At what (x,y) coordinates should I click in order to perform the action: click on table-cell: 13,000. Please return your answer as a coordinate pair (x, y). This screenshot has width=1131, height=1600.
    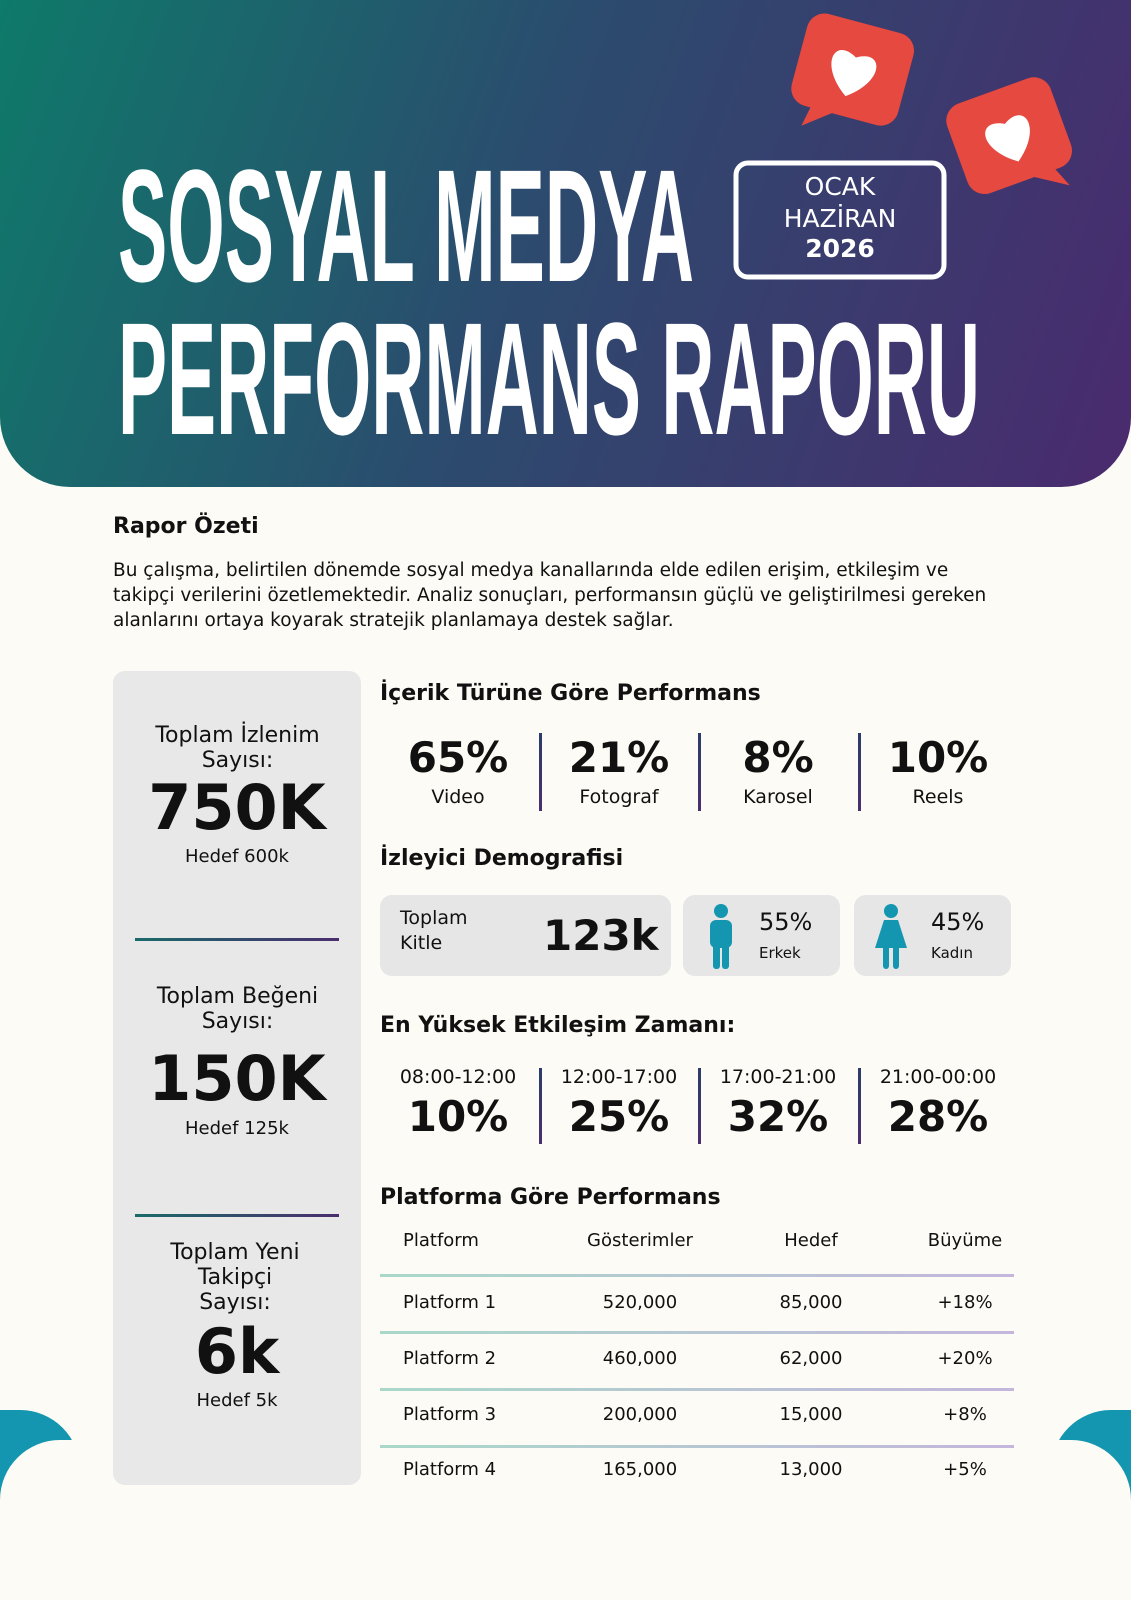
    Looking at the image, I should click on (811, 1469).